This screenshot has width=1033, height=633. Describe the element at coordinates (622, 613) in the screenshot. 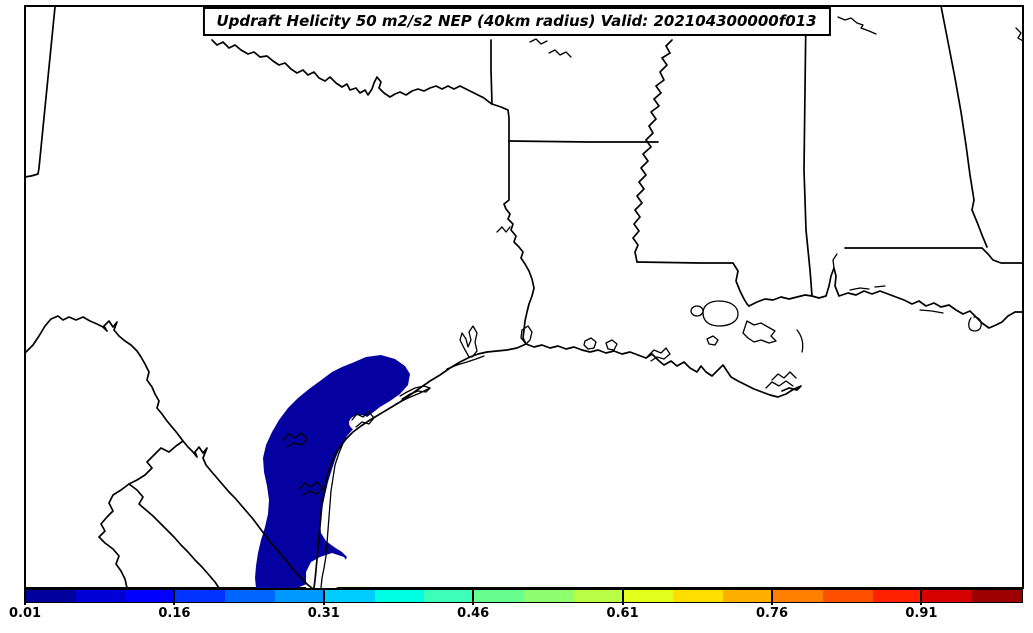

I see `colorbar-tick-label: 0.61` at that location.